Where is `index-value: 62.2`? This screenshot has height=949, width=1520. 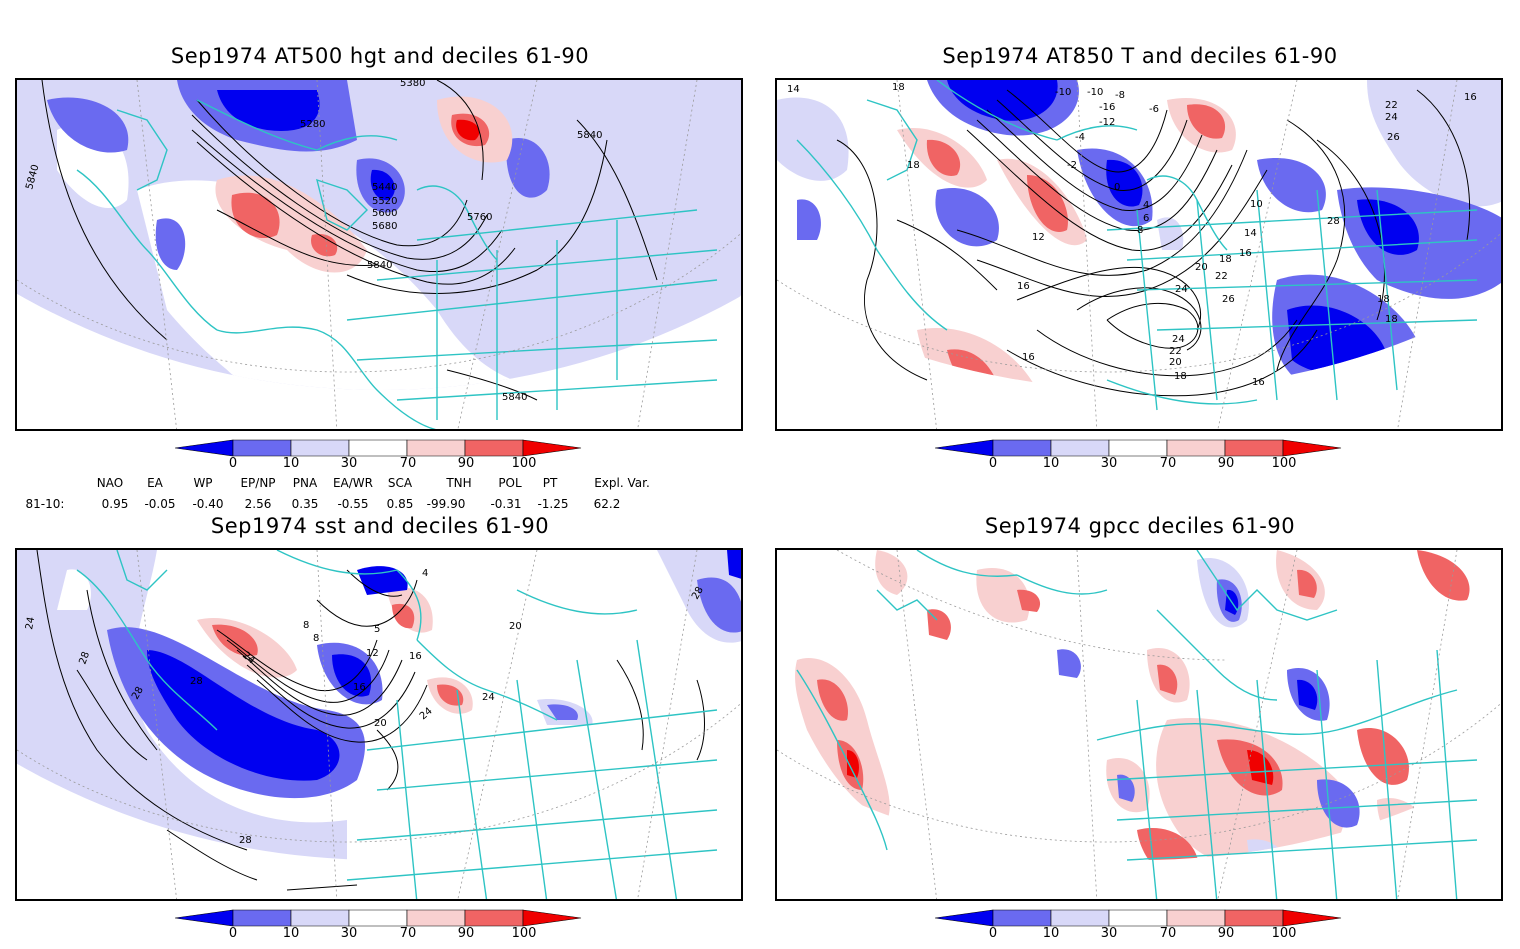
index-value: 62.2 is located at coordinates (607, 504).